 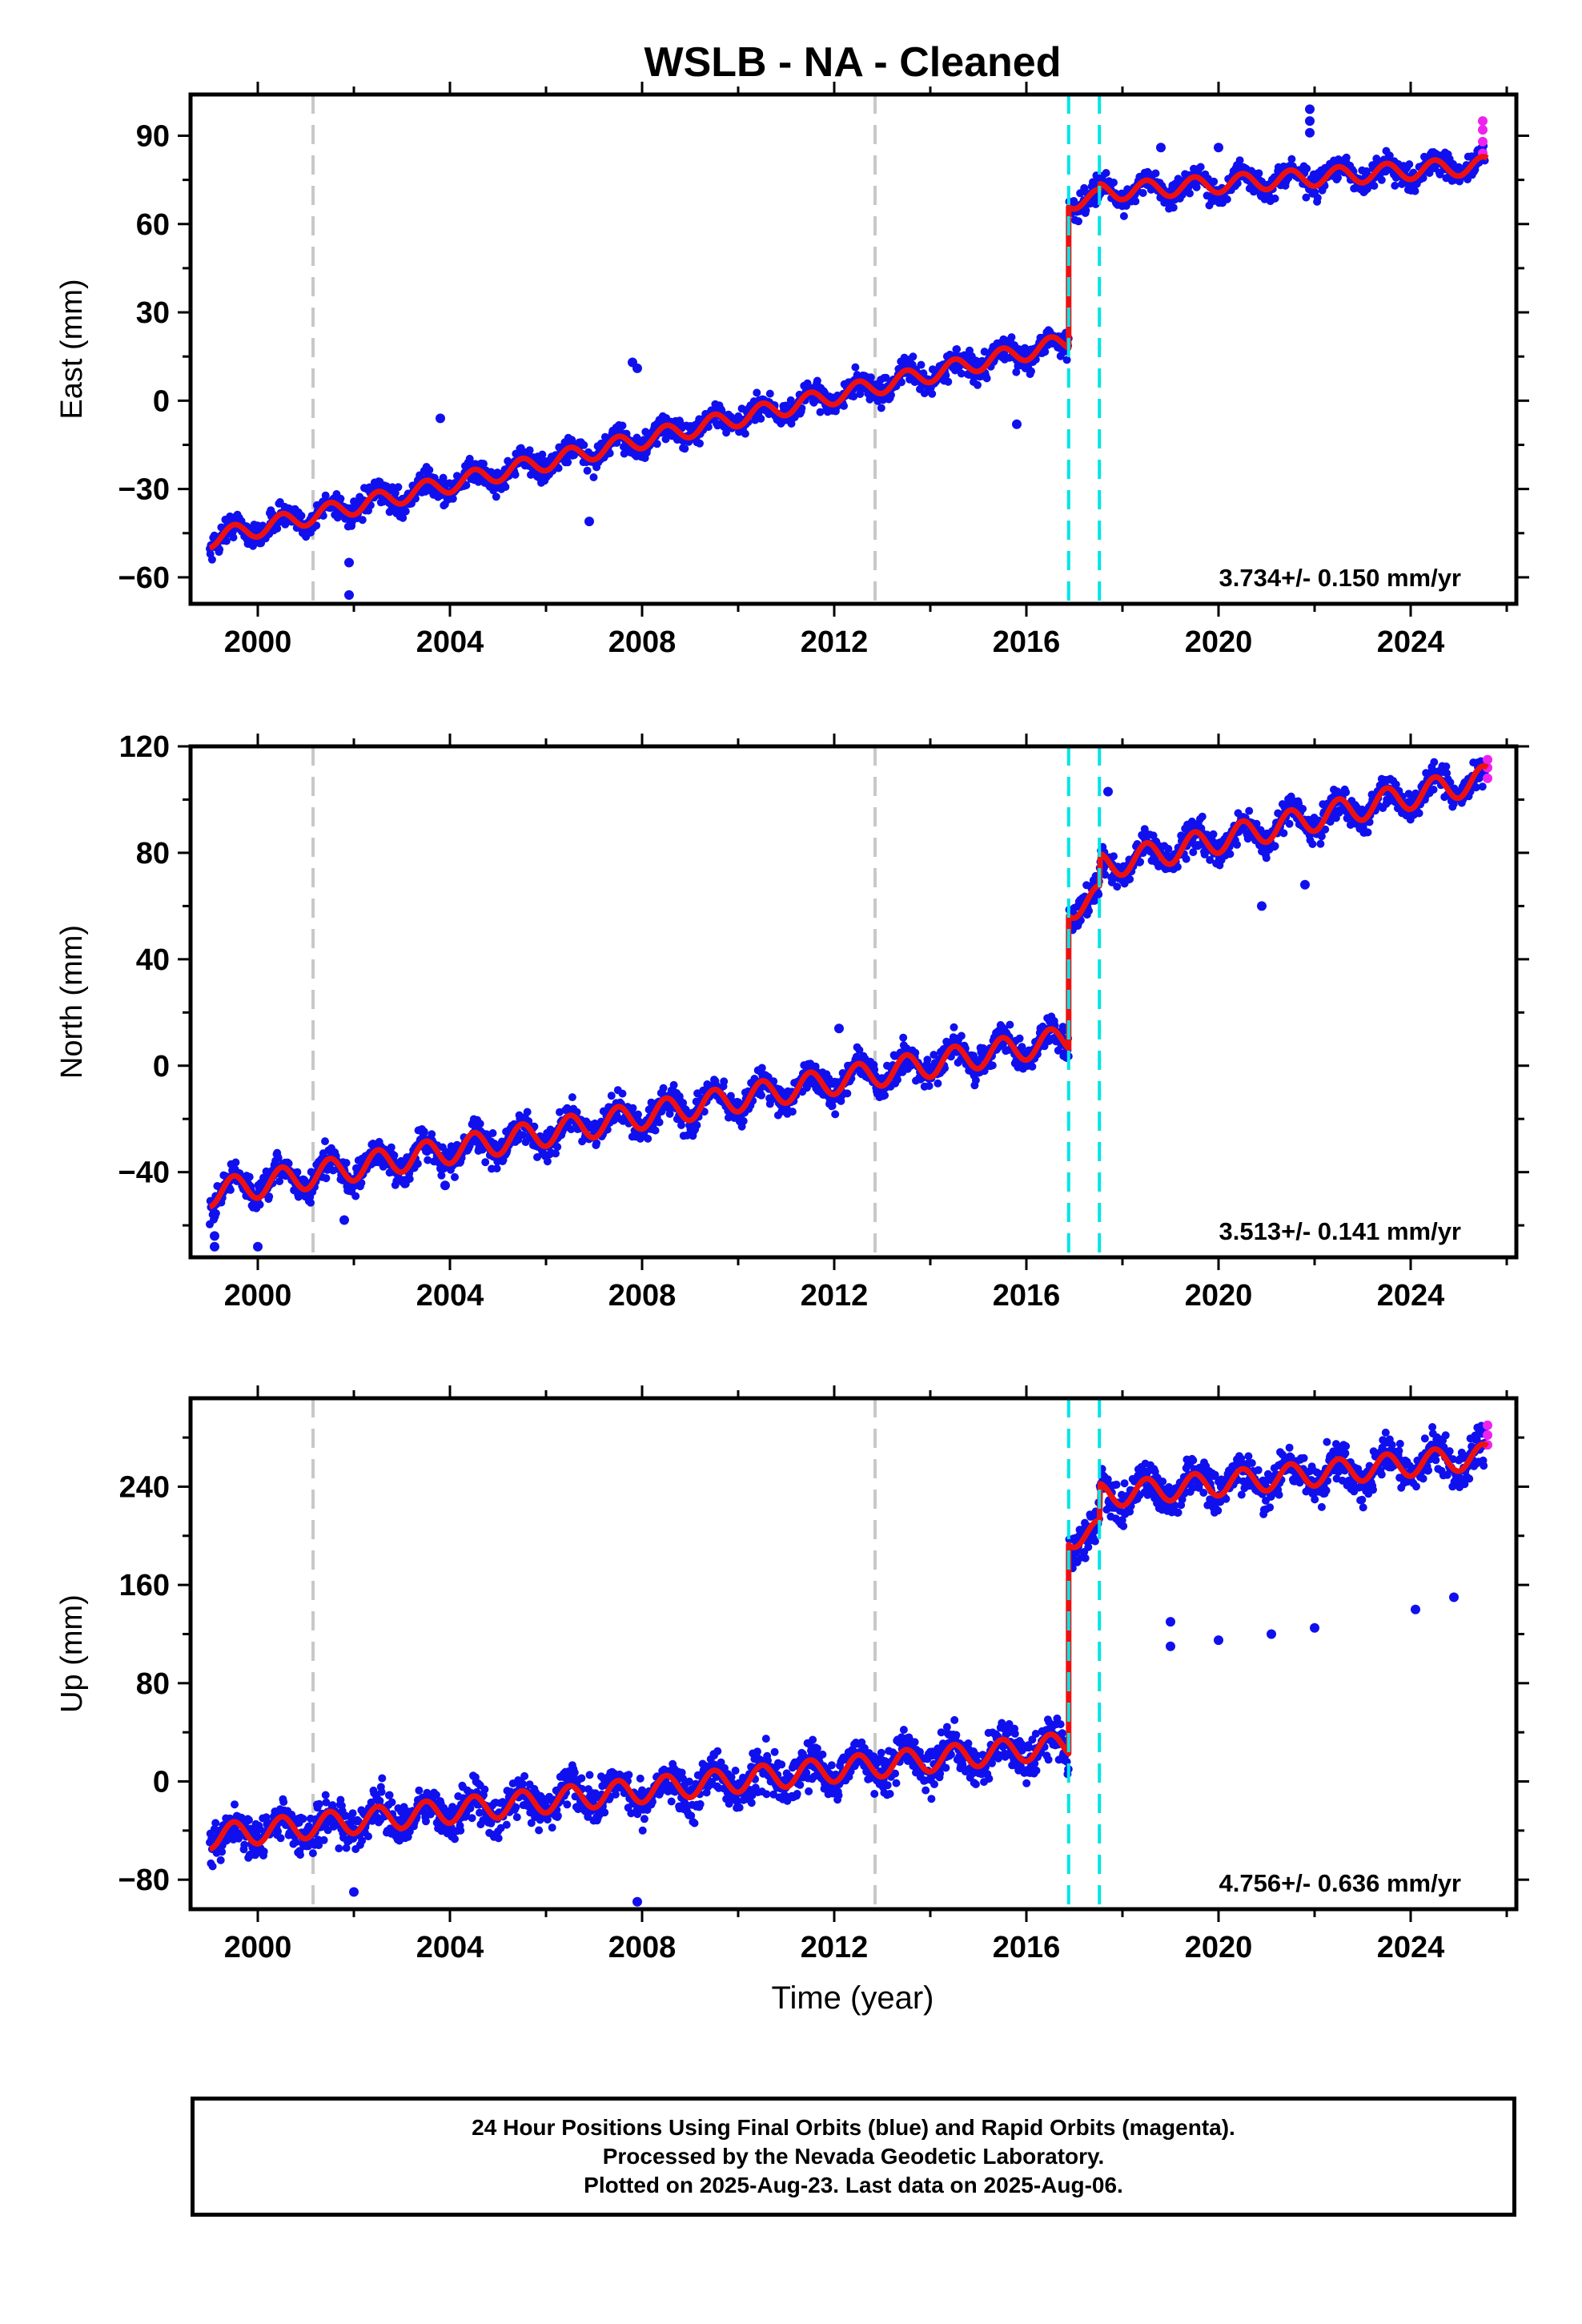 I want to click on north-y-tick-label: 80, so click(x=153, y=853).